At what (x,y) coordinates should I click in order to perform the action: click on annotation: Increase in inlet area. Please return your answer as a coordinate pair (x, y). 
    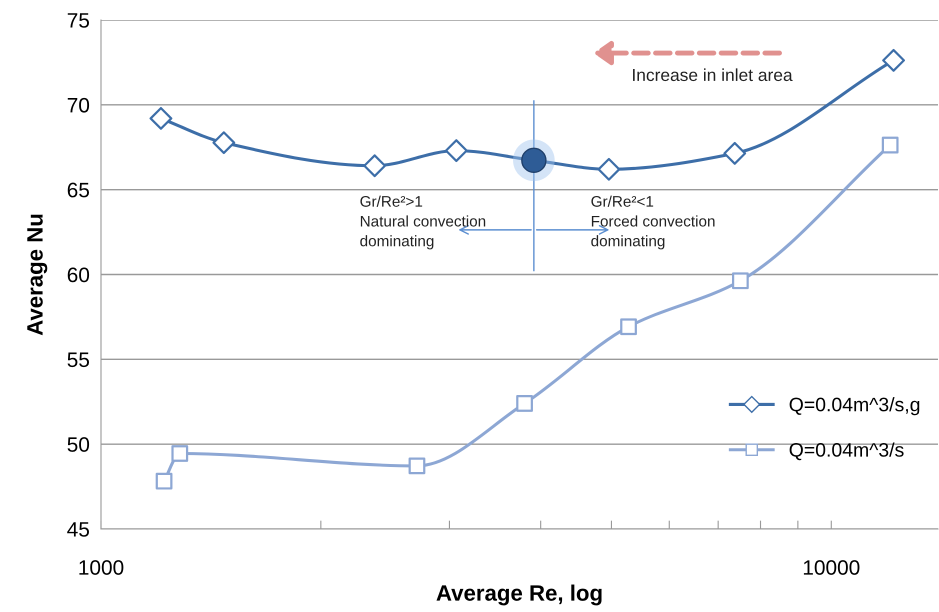
    Looking at the image, I should click on (713, 75).